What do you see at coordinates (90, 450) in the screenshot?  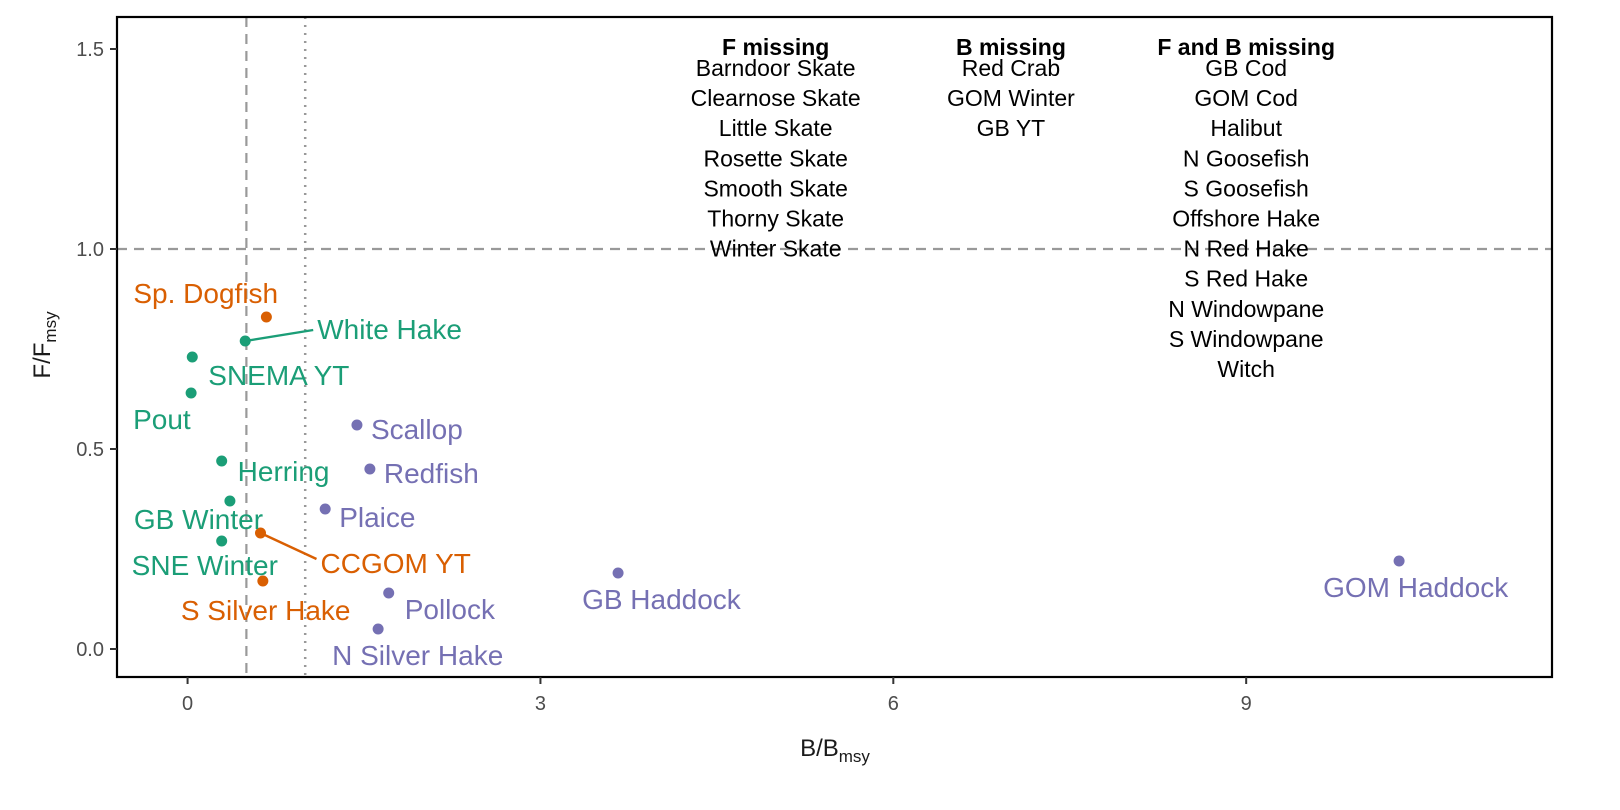 I see `y-tick-label: 0.5` at bounding box center [90, 450].